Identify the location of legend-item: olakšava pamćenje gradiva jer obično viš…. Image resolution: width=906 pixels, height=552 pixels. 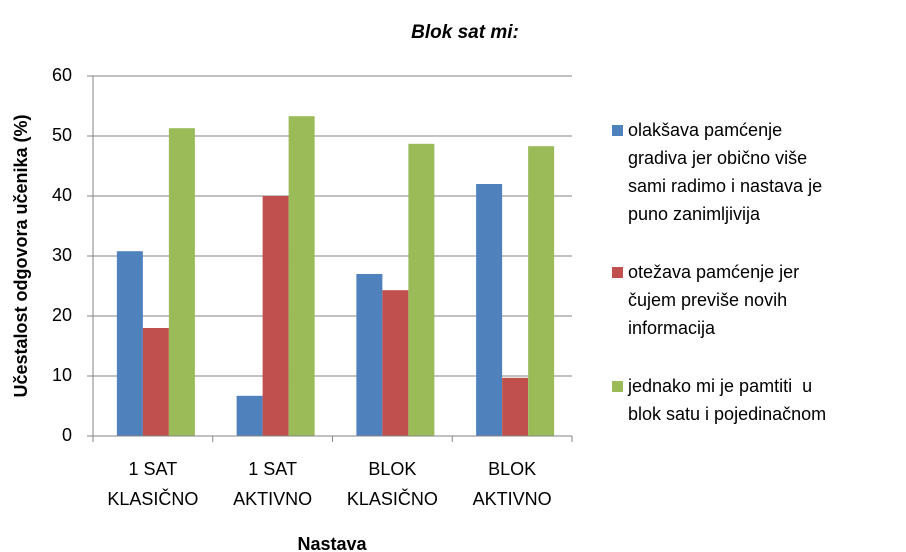
(758, 172).